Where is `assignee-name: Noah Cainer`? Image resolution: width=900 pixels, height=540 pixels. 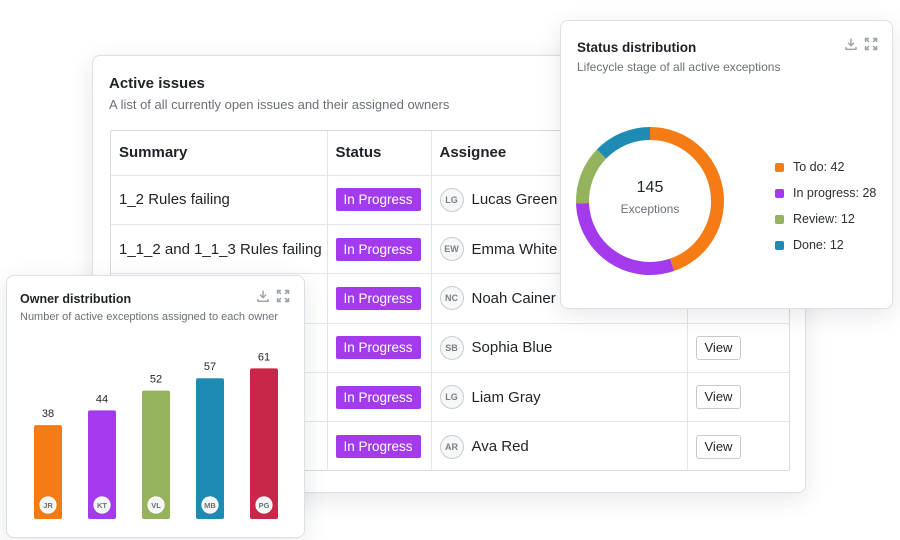 assignee-name: Noah Cainer is located at coordinates (513, 298).